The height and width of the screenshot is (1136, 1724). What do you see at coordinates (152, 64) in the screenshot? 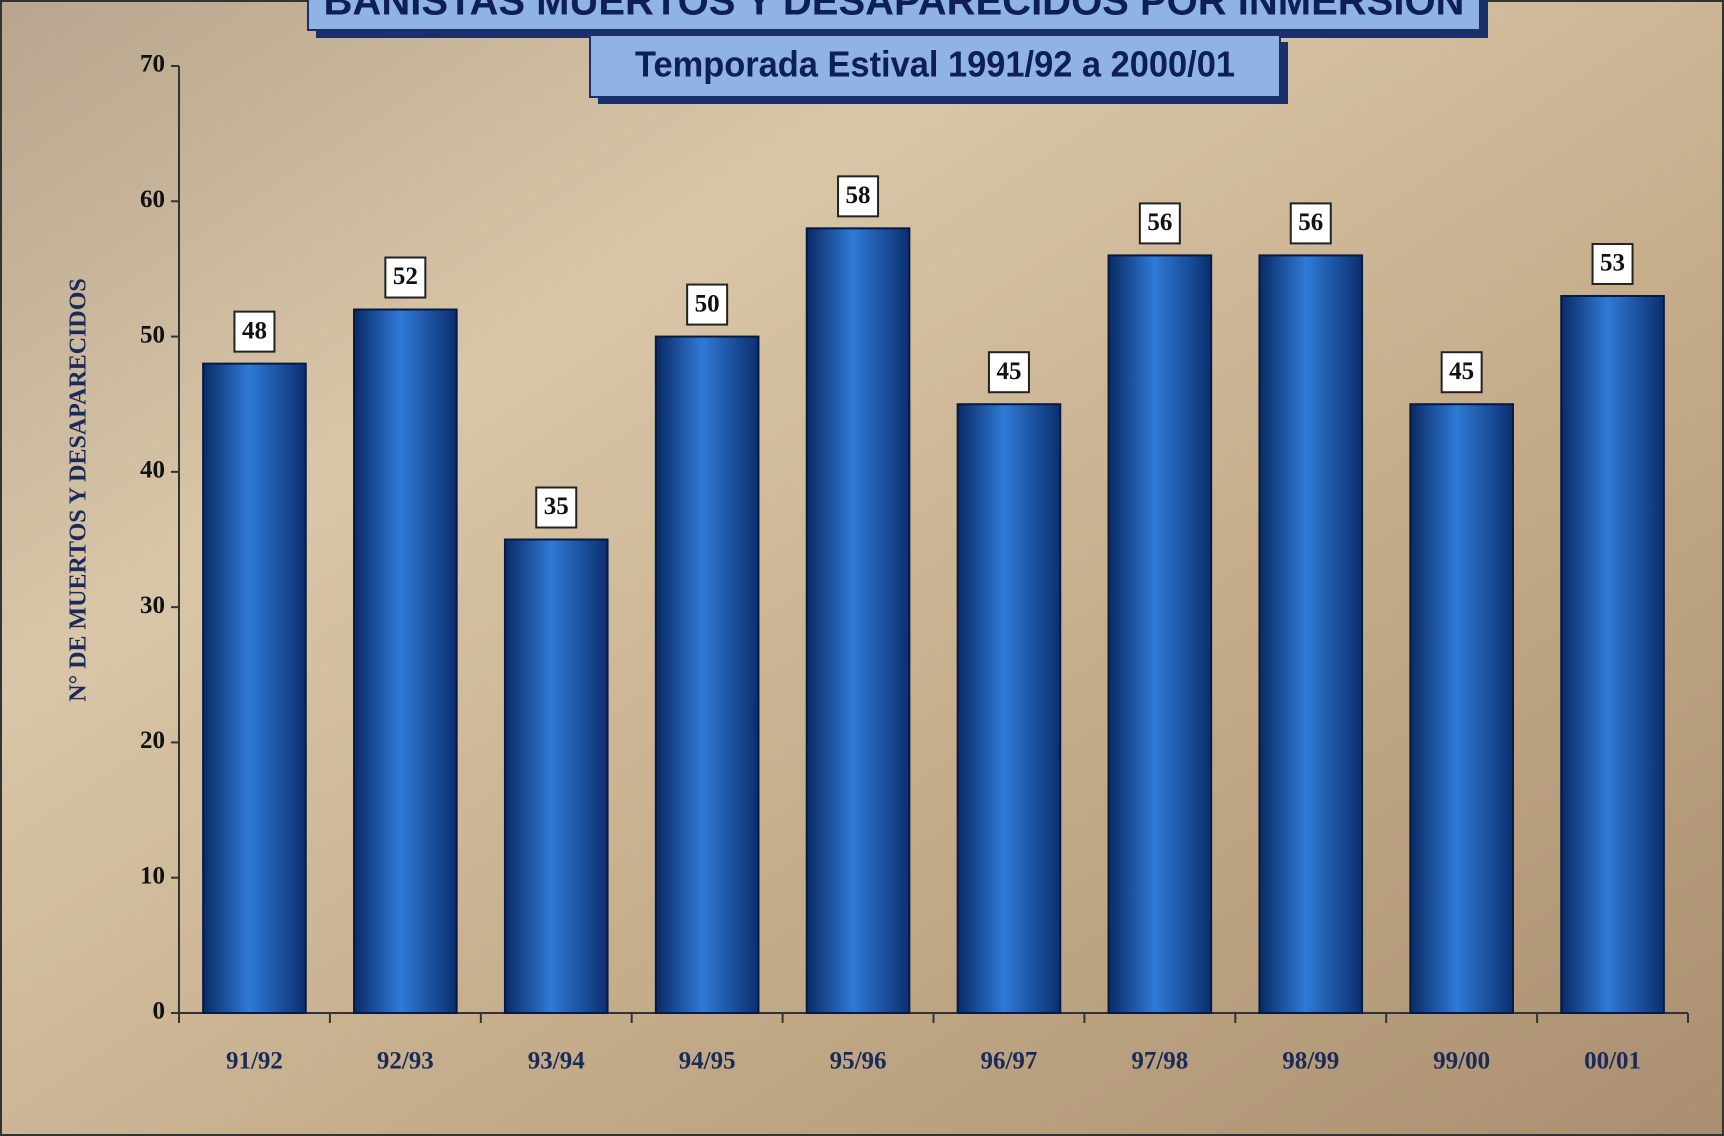
I see `y-tick-label: 70` at bounding box center [152, 64].